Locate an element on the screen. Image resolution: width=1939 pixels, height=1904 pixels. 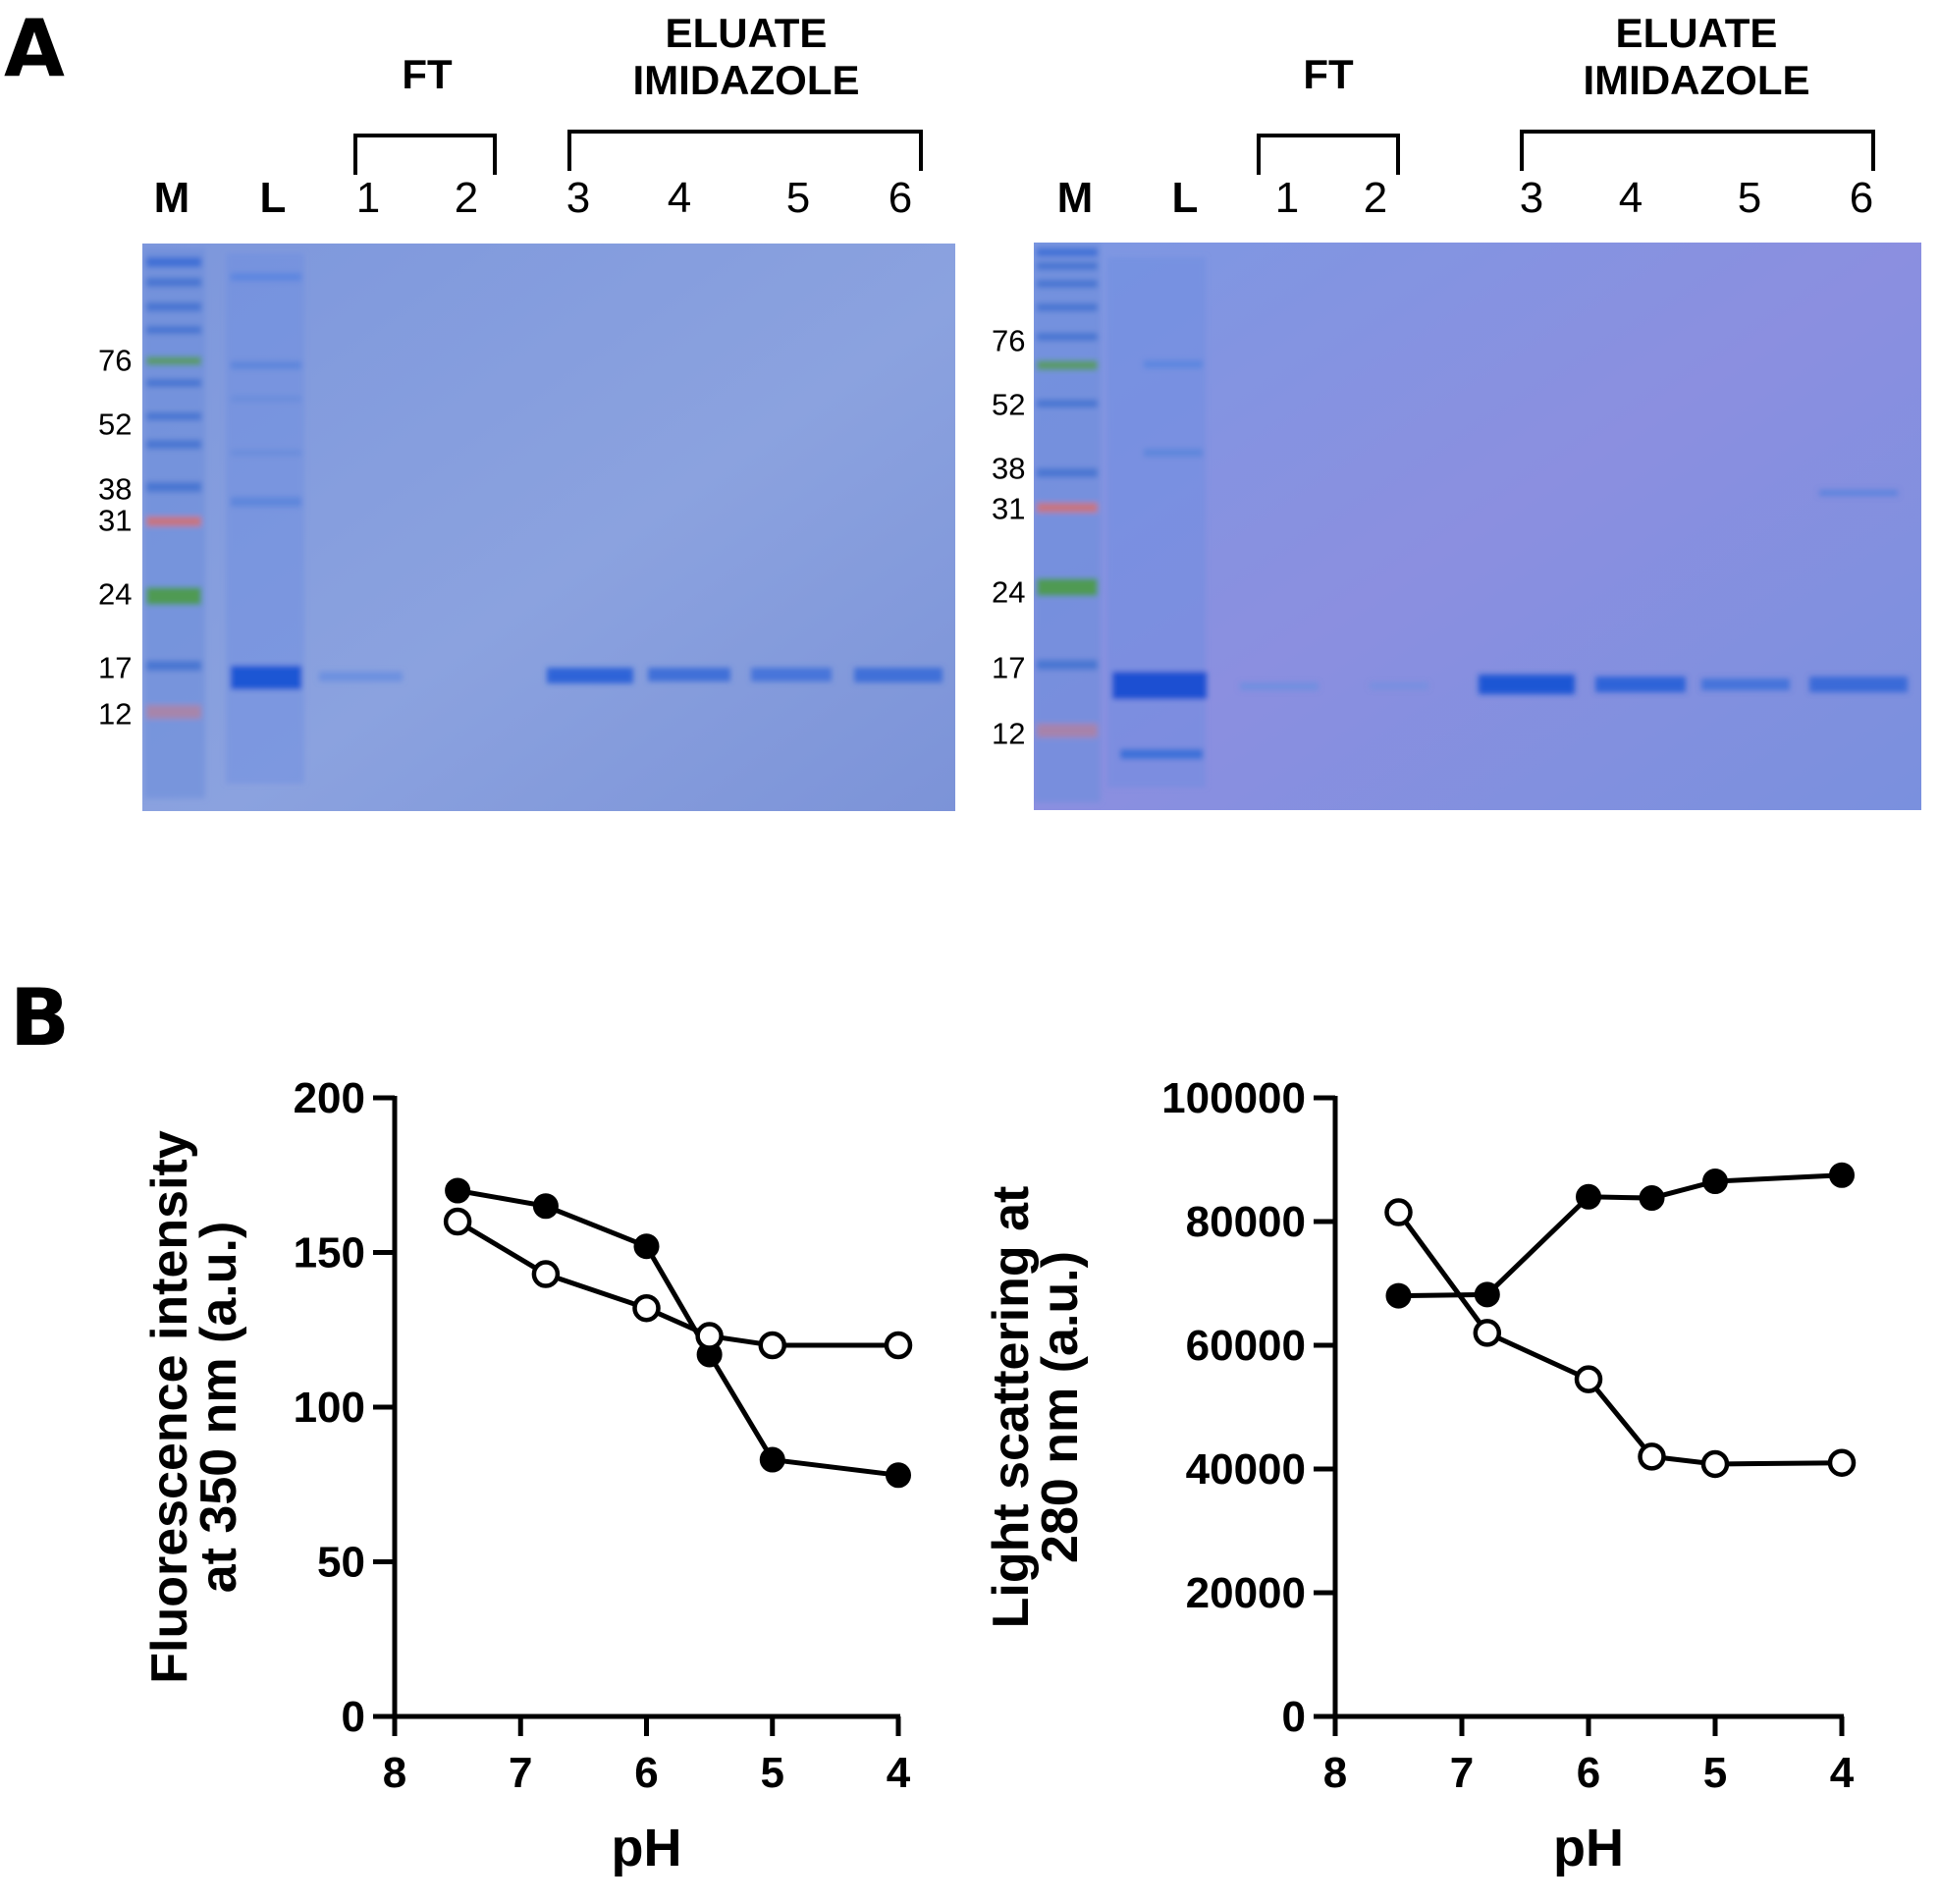
y-tick-label: 60000 is located at coordinates (1246, 1346).